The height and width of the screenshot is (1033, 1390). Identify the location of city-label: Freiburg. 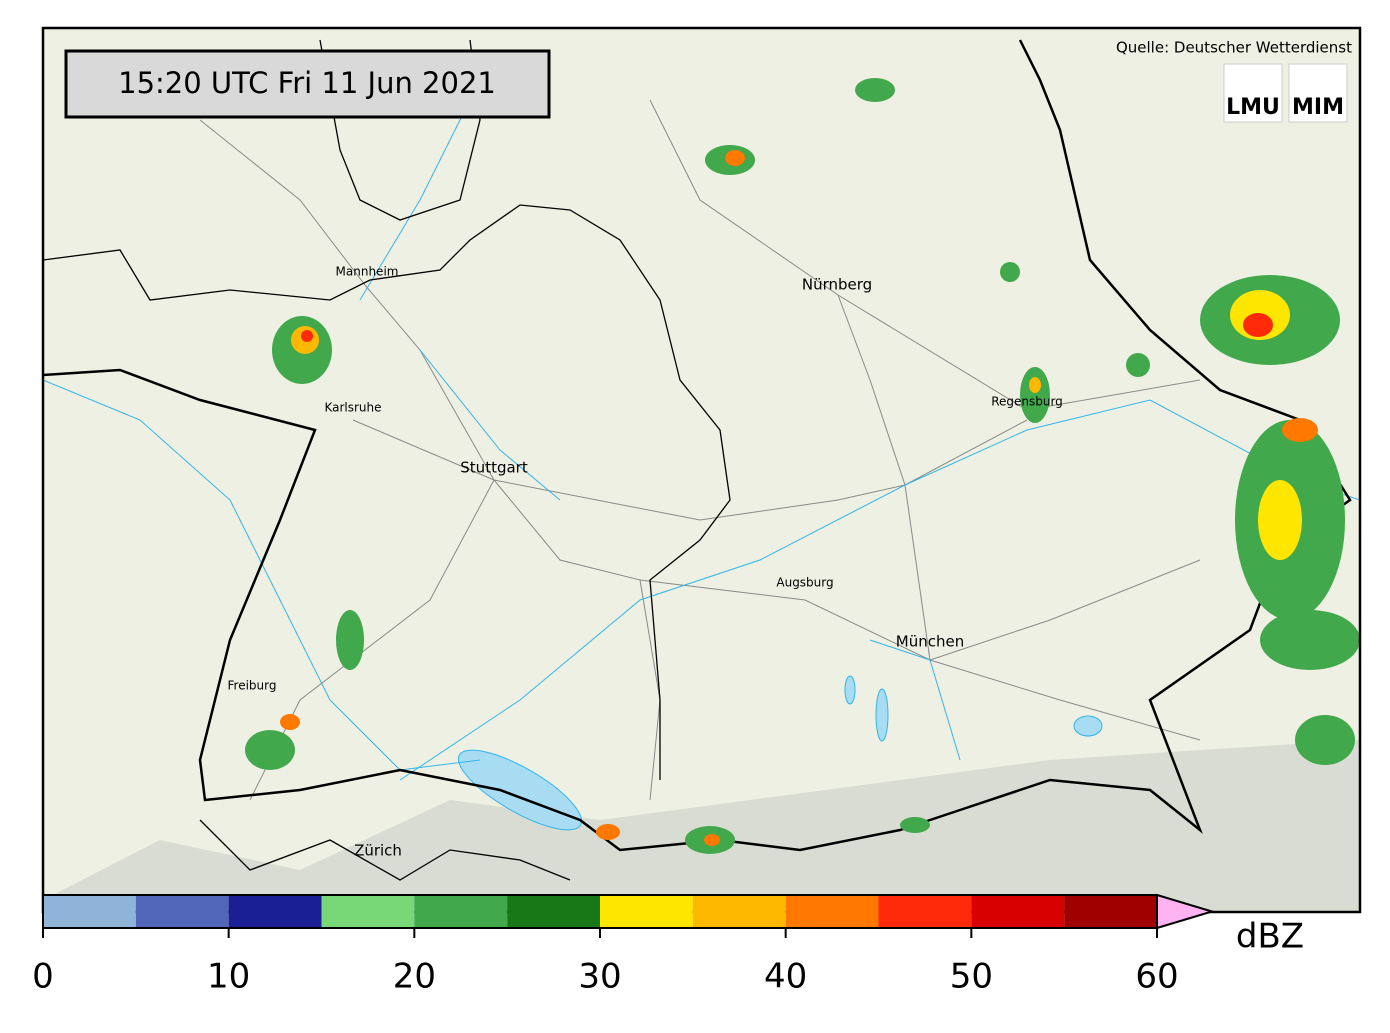
(252, 686).